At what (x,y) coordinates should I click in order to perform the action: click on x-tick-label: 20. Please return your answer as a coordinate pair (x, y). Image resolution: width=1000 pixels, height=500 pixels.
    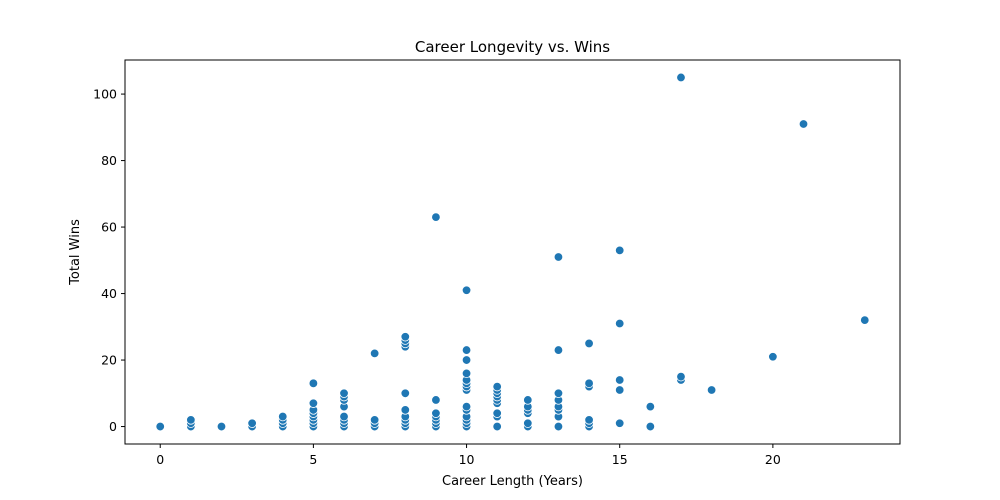
    Looking at the image, I should click on (773, 459).